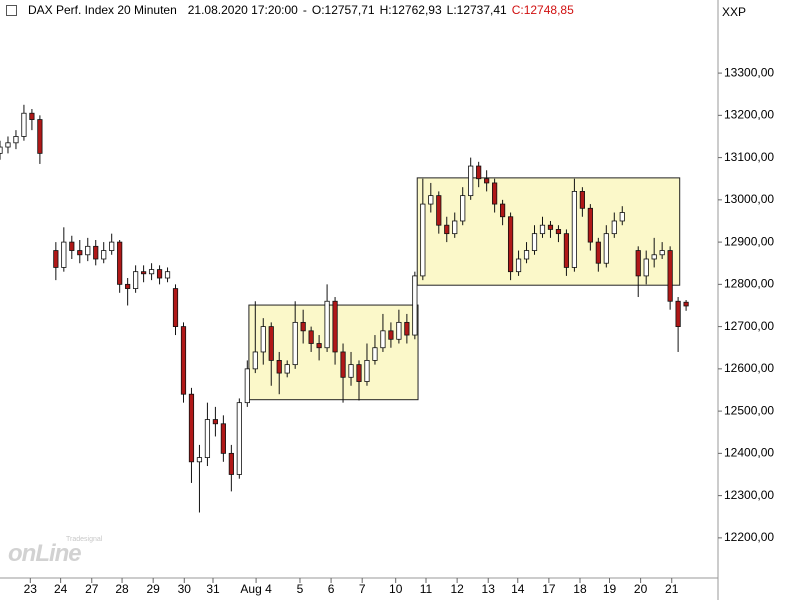  Describe the element at coordinates (580, 589) in the screenshot. I see `x-tick-label: 18` at that location.